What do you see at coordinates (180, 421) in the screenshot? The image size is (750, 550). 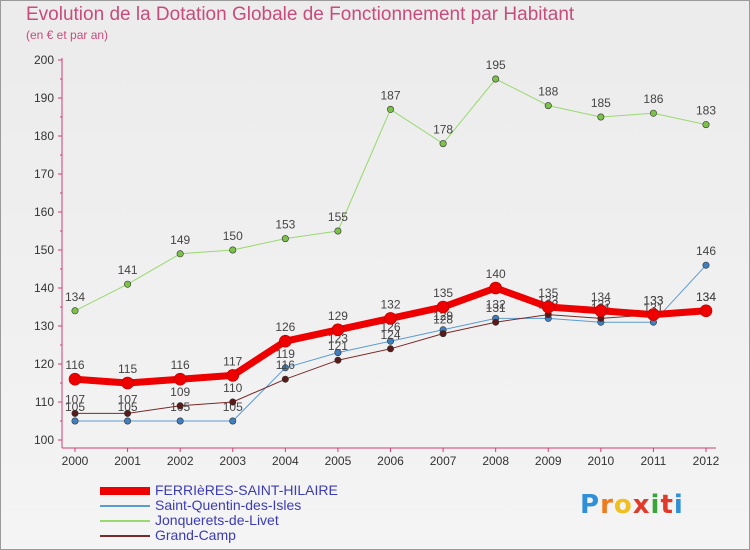 I see `series-0-point-2002` at bounding box center [180, 421].